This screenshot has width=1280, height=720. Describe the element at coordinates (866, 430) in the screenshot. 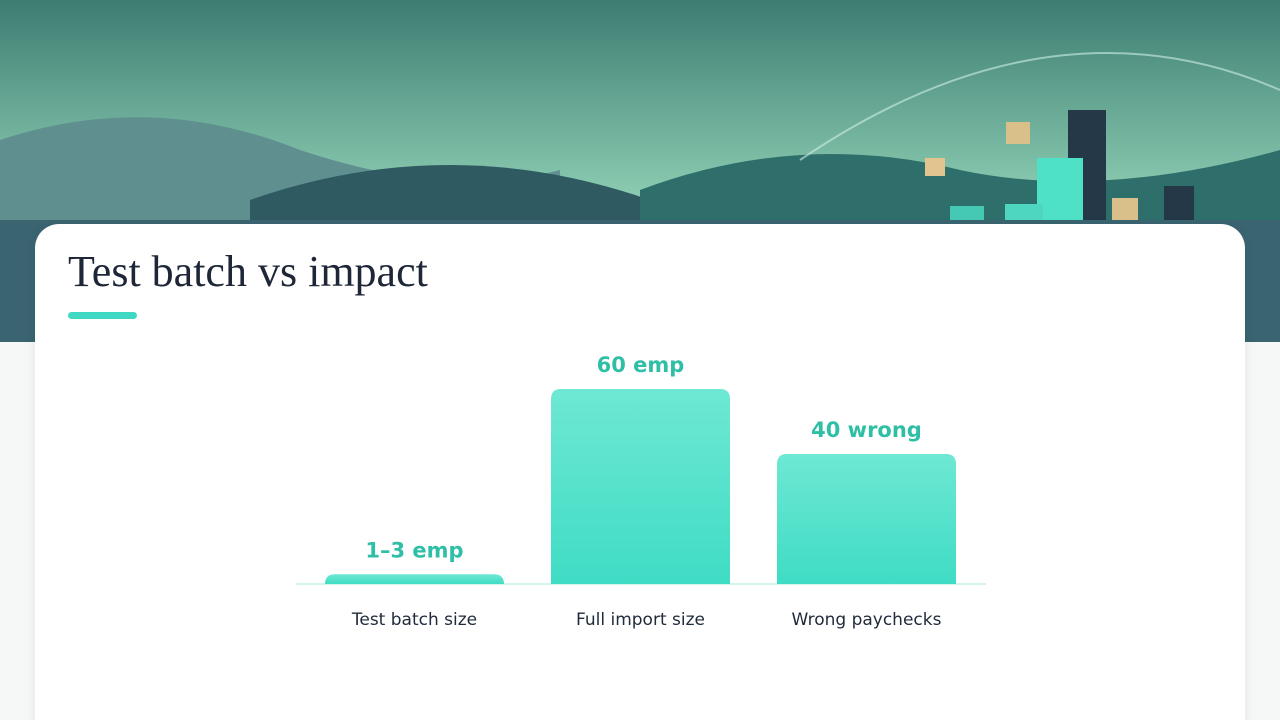

I see `value-label: 40 wrong` at that location.